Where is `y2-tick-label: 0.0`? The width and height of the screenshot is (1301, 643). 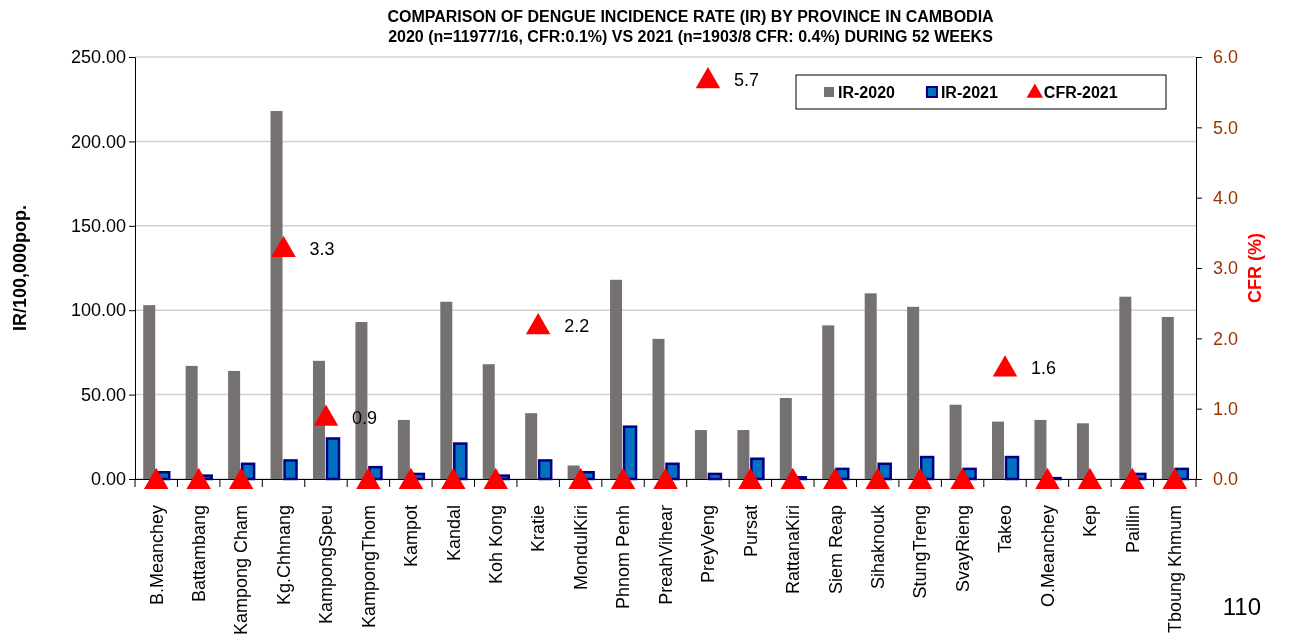
y2-tick-label: 0.0 is located at coordinates (1226, 479).